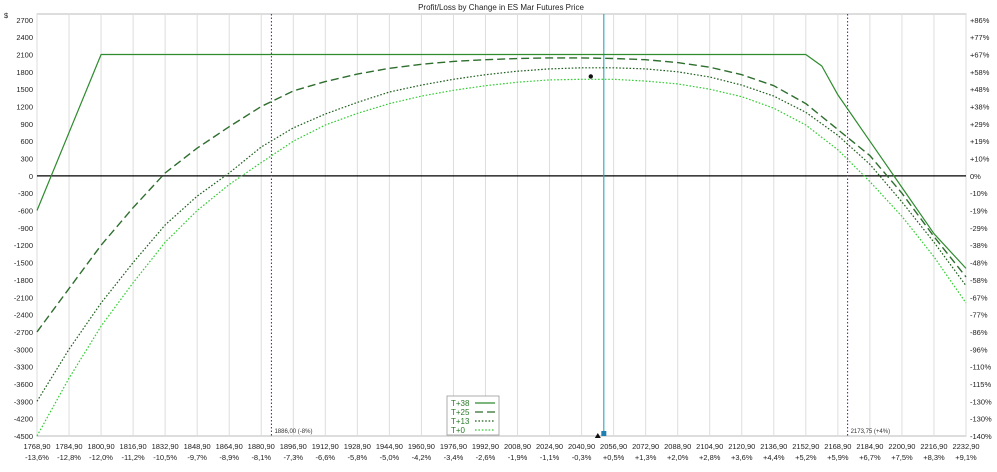 This screenshot has height=472, width=997. Describe the element at coordinates (229, 446) in the screenshot. I see `x-tick-label: 1864,90` at that location.